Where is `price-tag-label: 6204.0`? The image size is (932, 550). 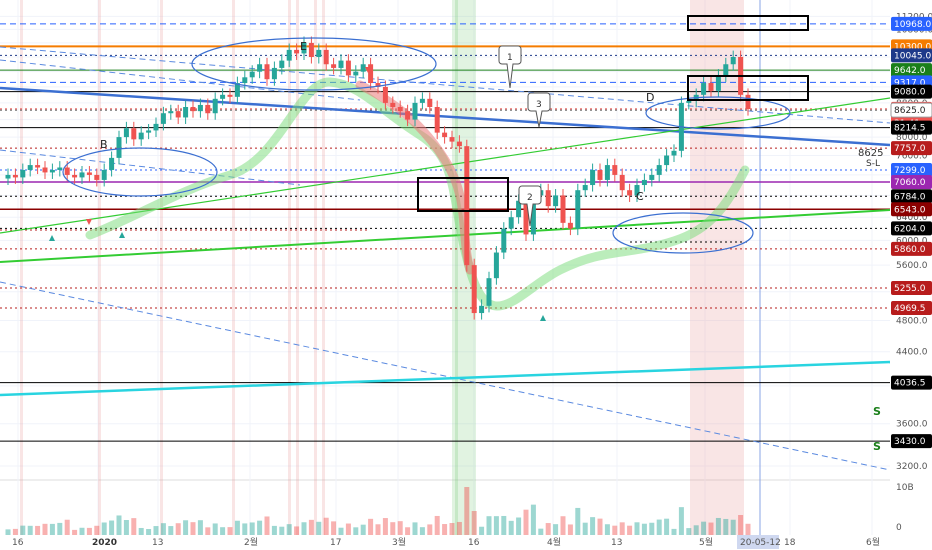
price-tag-label: 6204.0 is located at coordinates (910, 229).